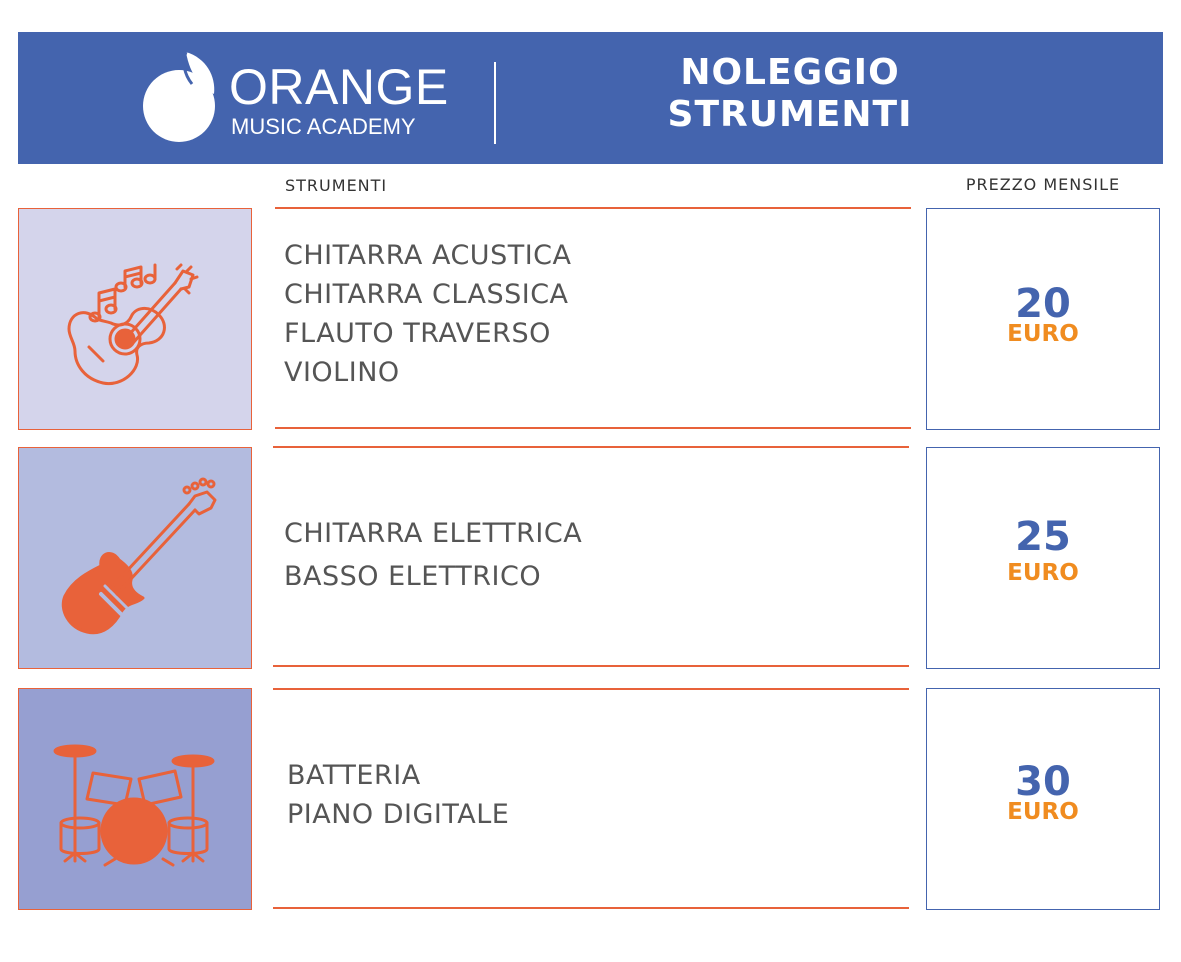 The height and width of the screenshot is (962, 1181). What do you see at coordinates (1043, 304) in the screenshot?
I see `price-value: 20` at bounding box center [1043, 304].